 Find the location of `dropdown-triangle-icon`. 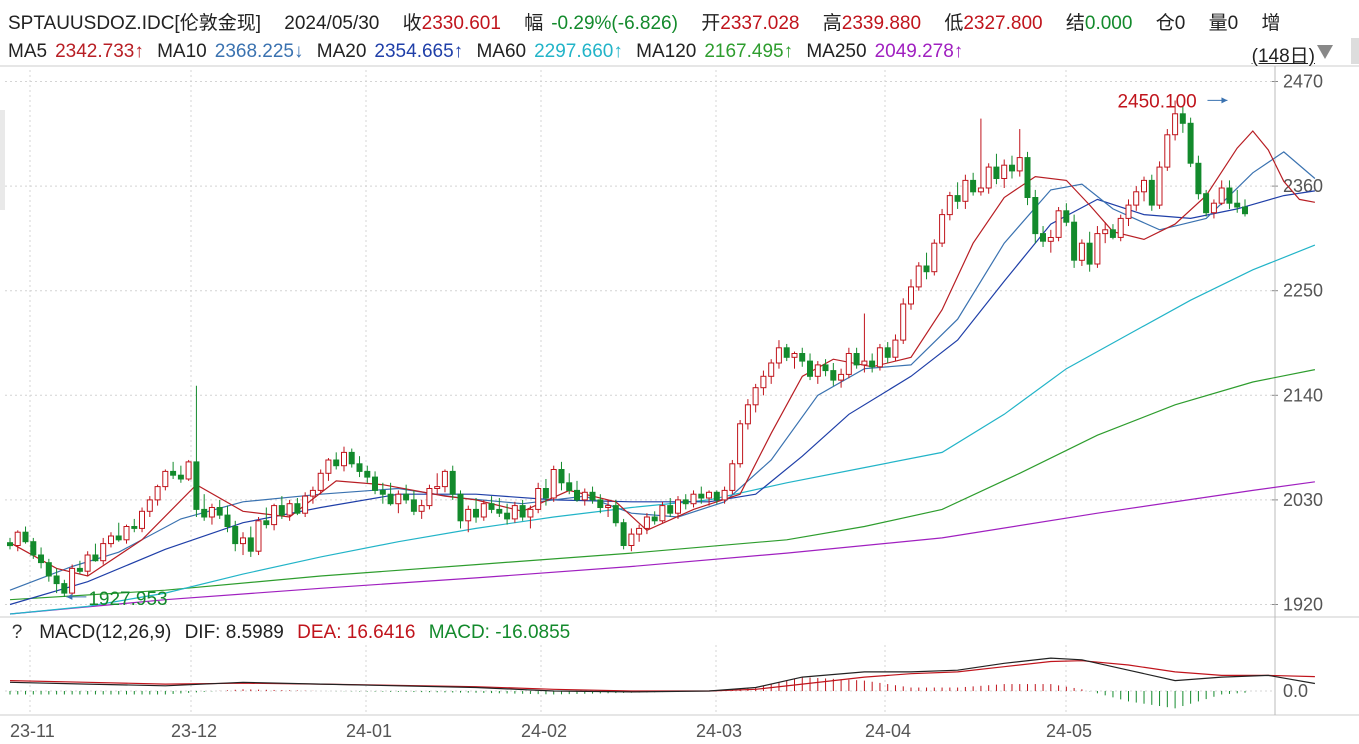

dropdown-triangle-icon is located at coordinates (1325, 52).